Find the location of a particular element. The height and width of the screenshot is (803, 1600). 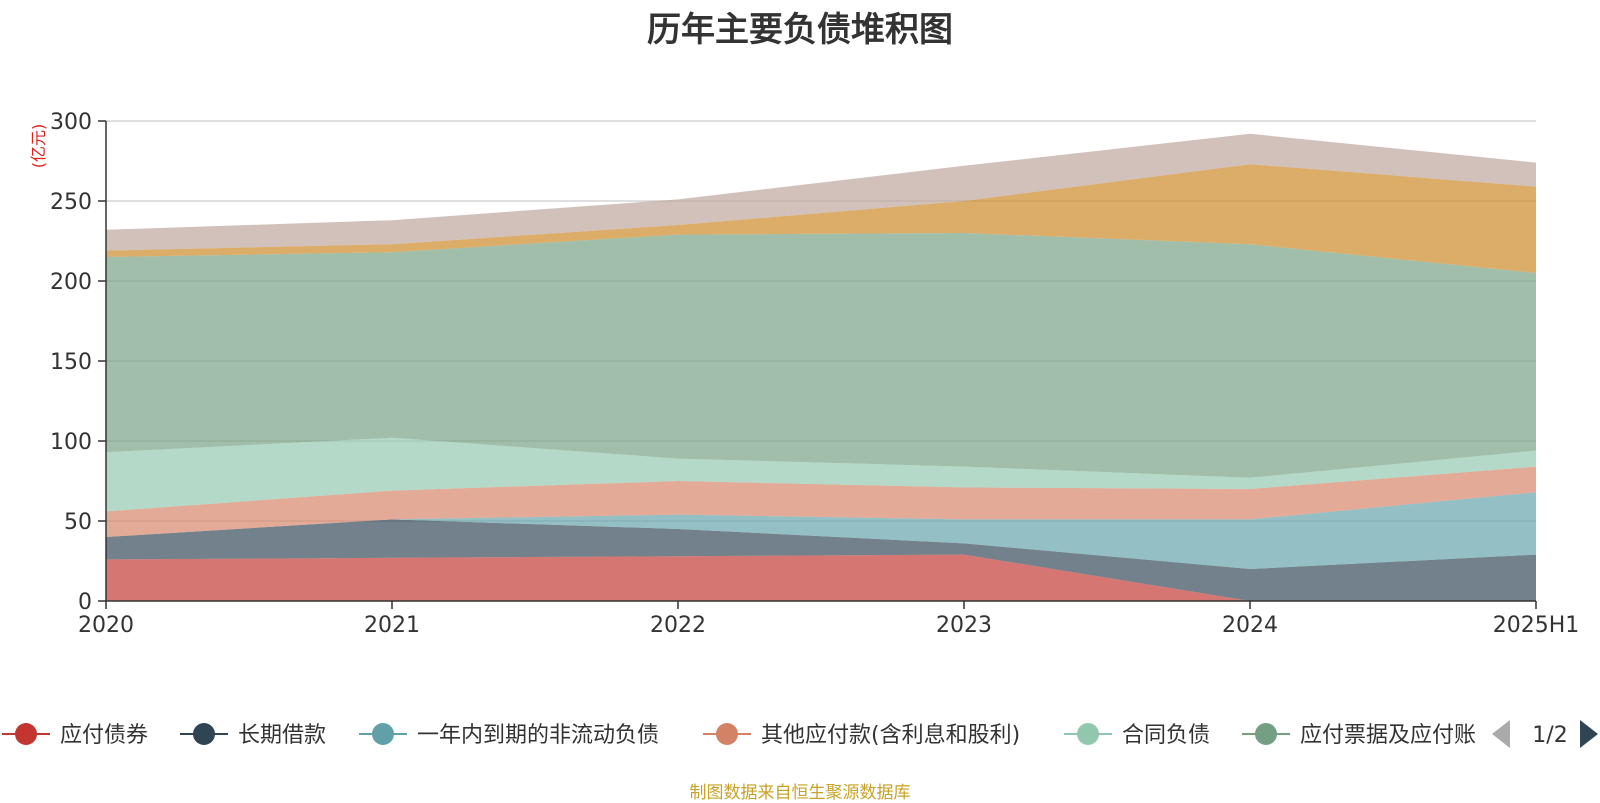

y-axis-label: (亿元) is located at coordinates (38, 146).